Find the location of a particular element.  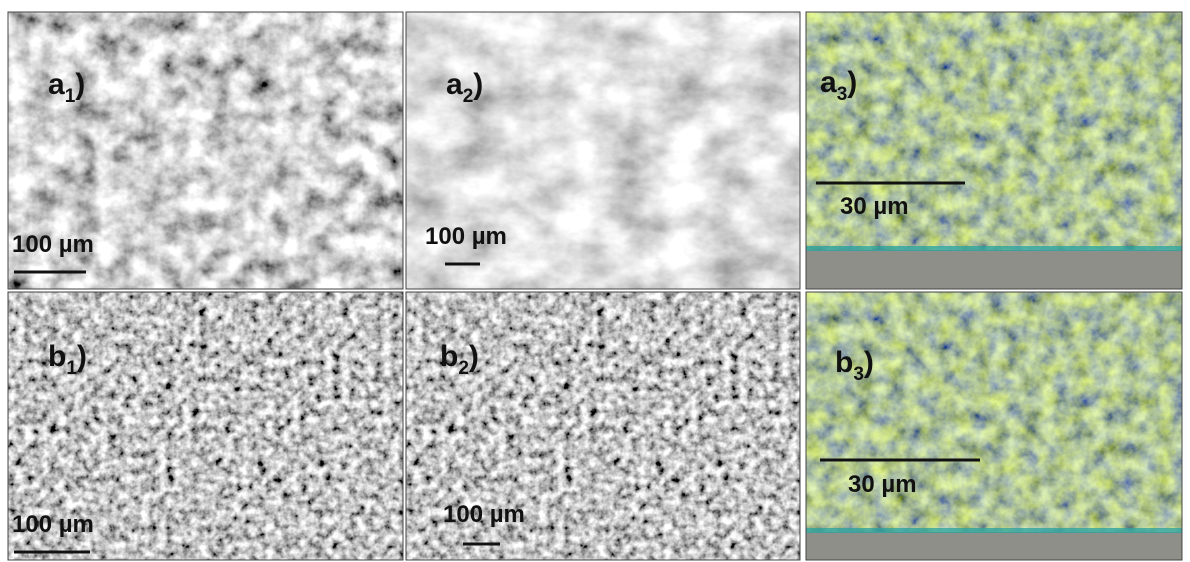

panel-label: a2) is located at coordinates (464, 87).